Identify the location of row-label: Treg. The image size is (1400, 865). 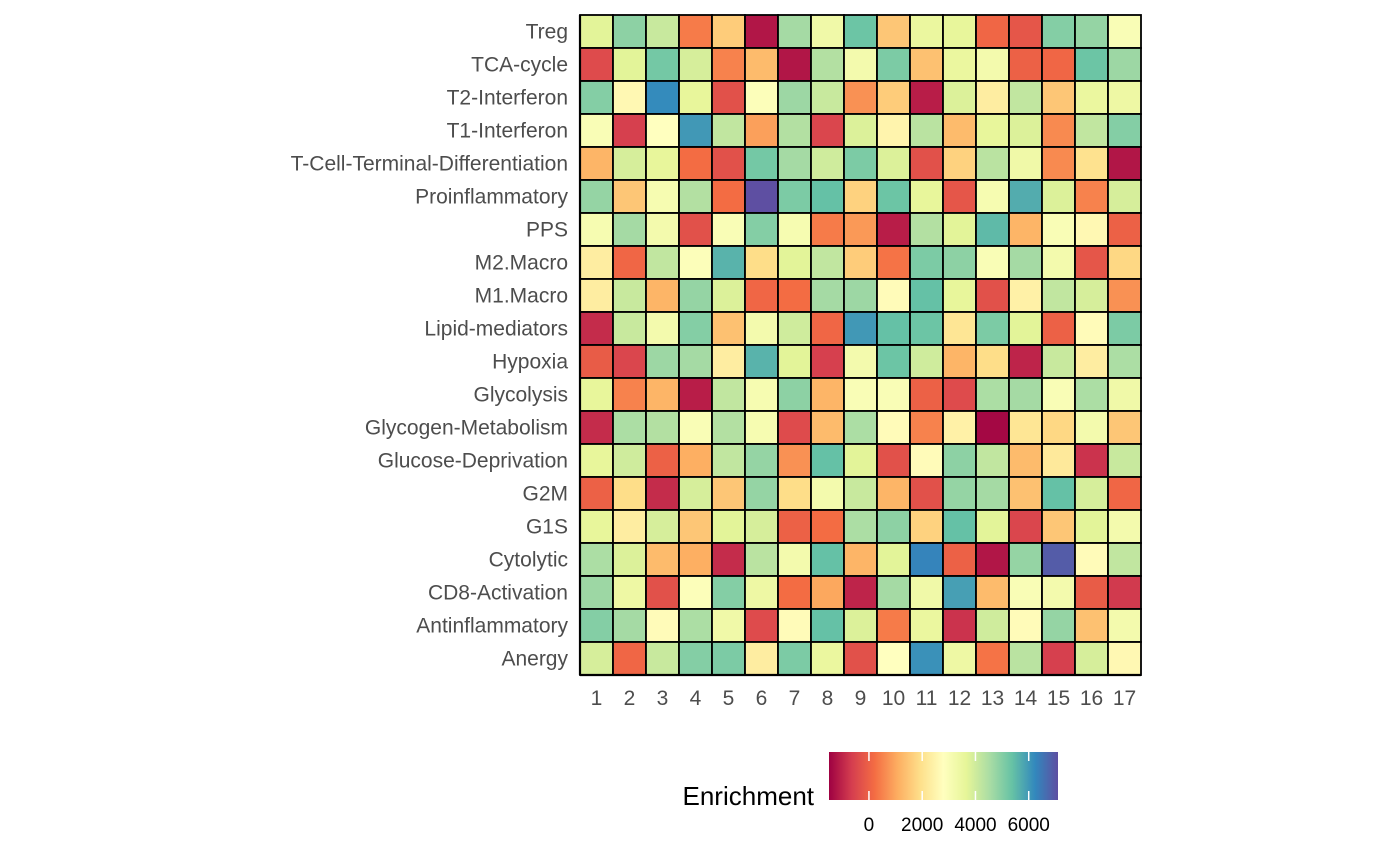
(547, 32).